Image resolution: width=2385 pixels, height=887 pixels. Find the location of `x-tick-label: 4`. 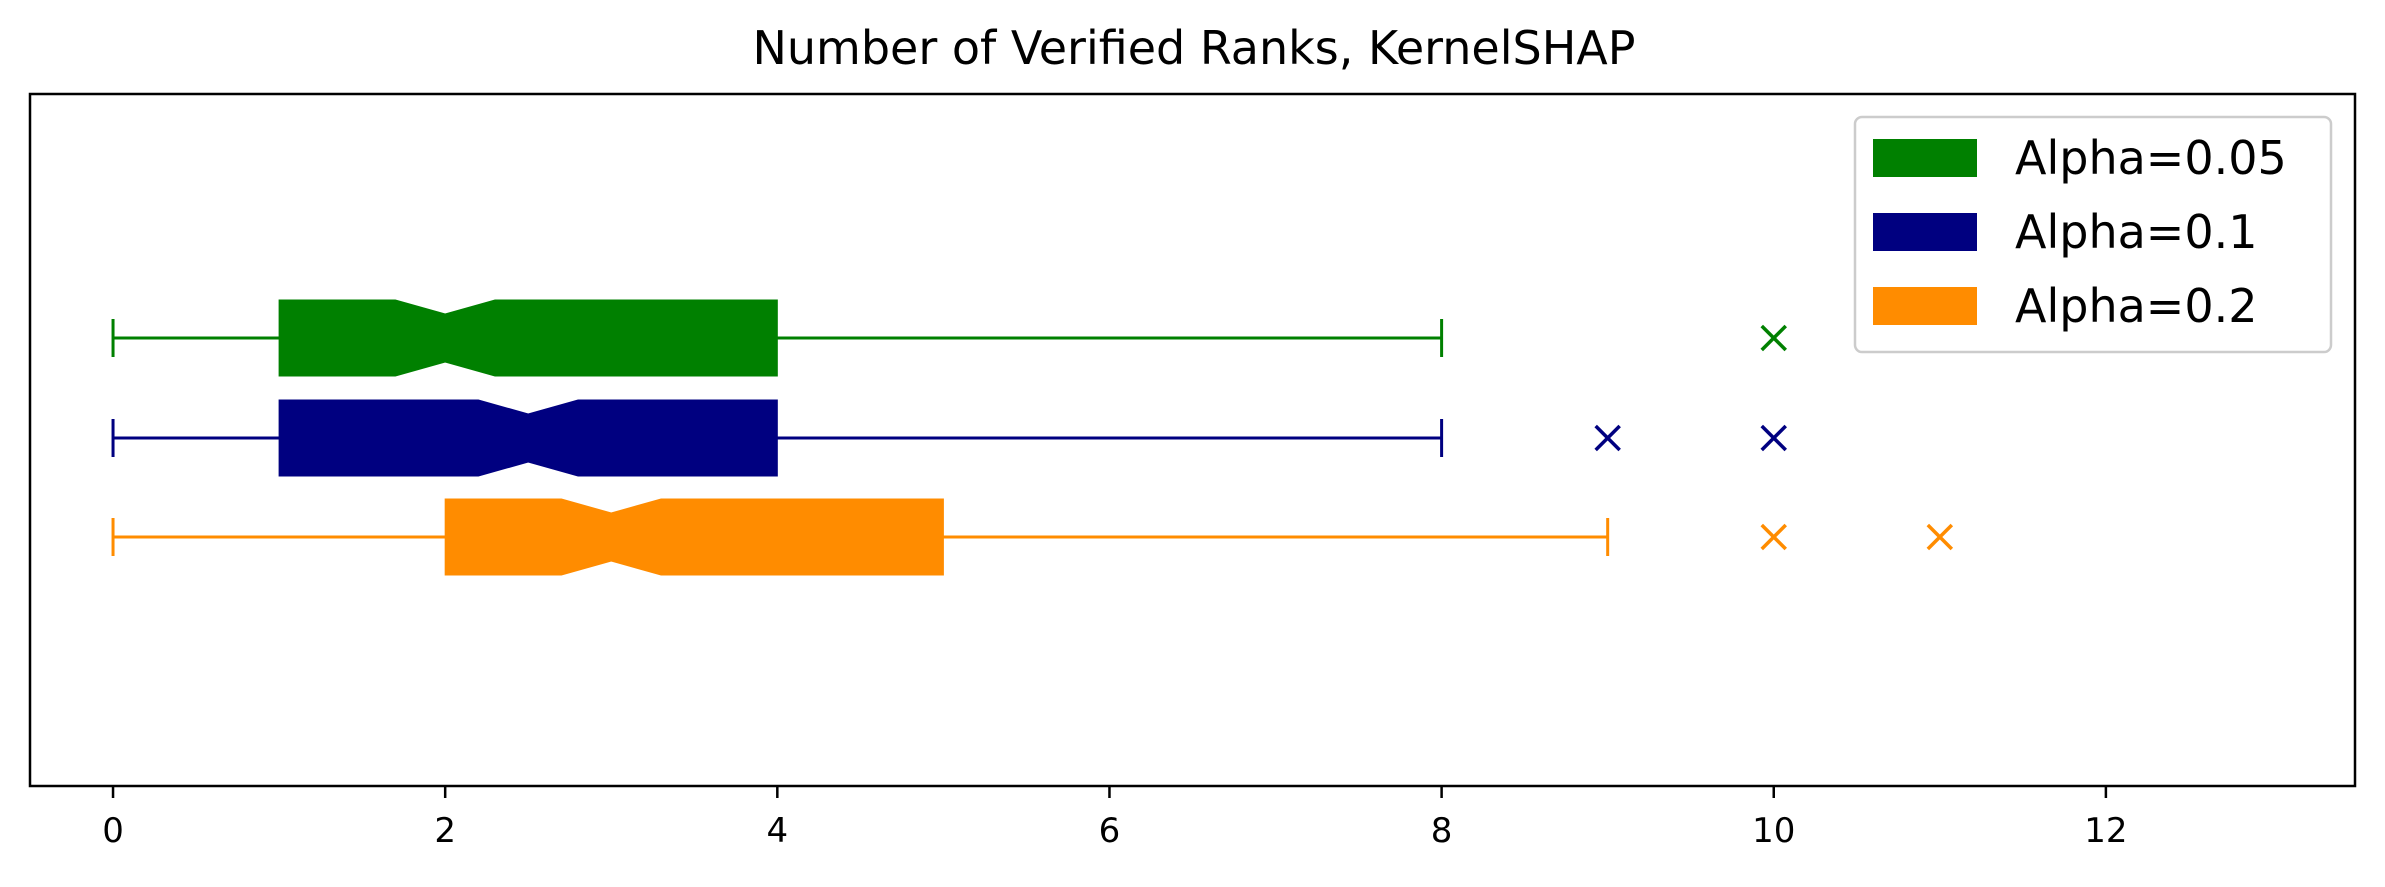

x-tick-label: 4 is located at coordinates (778, 831).